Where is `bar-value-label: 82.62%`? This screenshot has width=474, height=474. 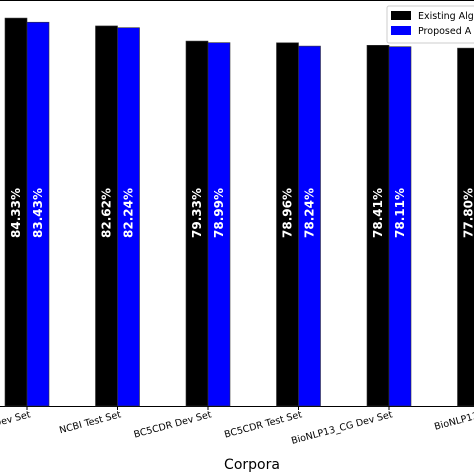
bar-value-label: 82.62% is located at coordinates (107, 213).